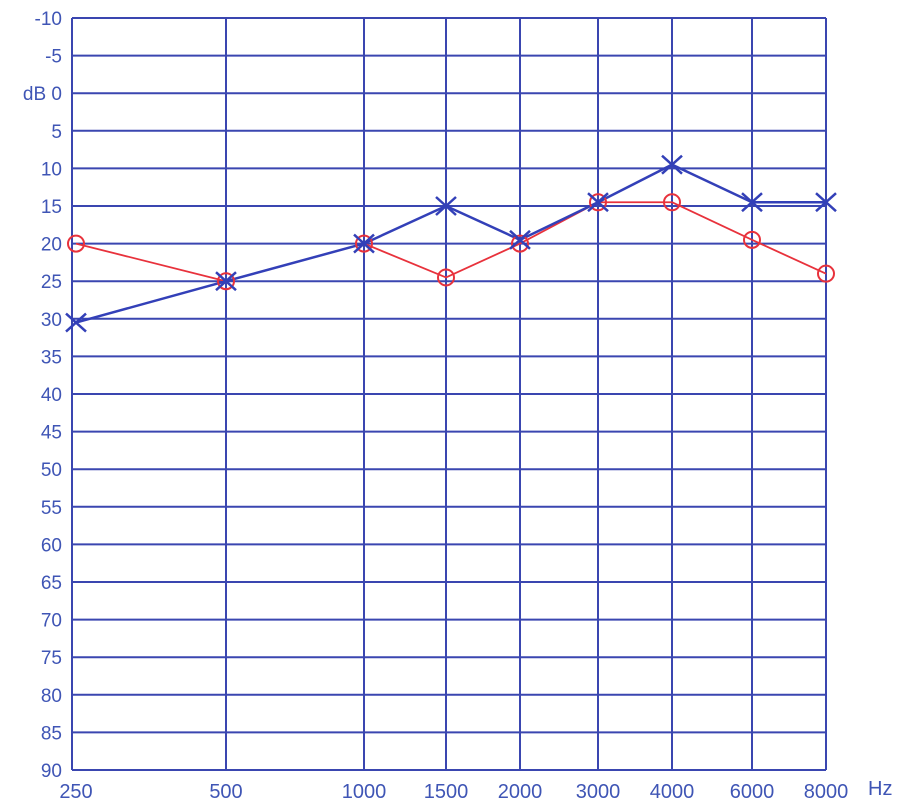 The image size is (906, 805). I want to click on y-tick-label: 40, so click(51, 395).